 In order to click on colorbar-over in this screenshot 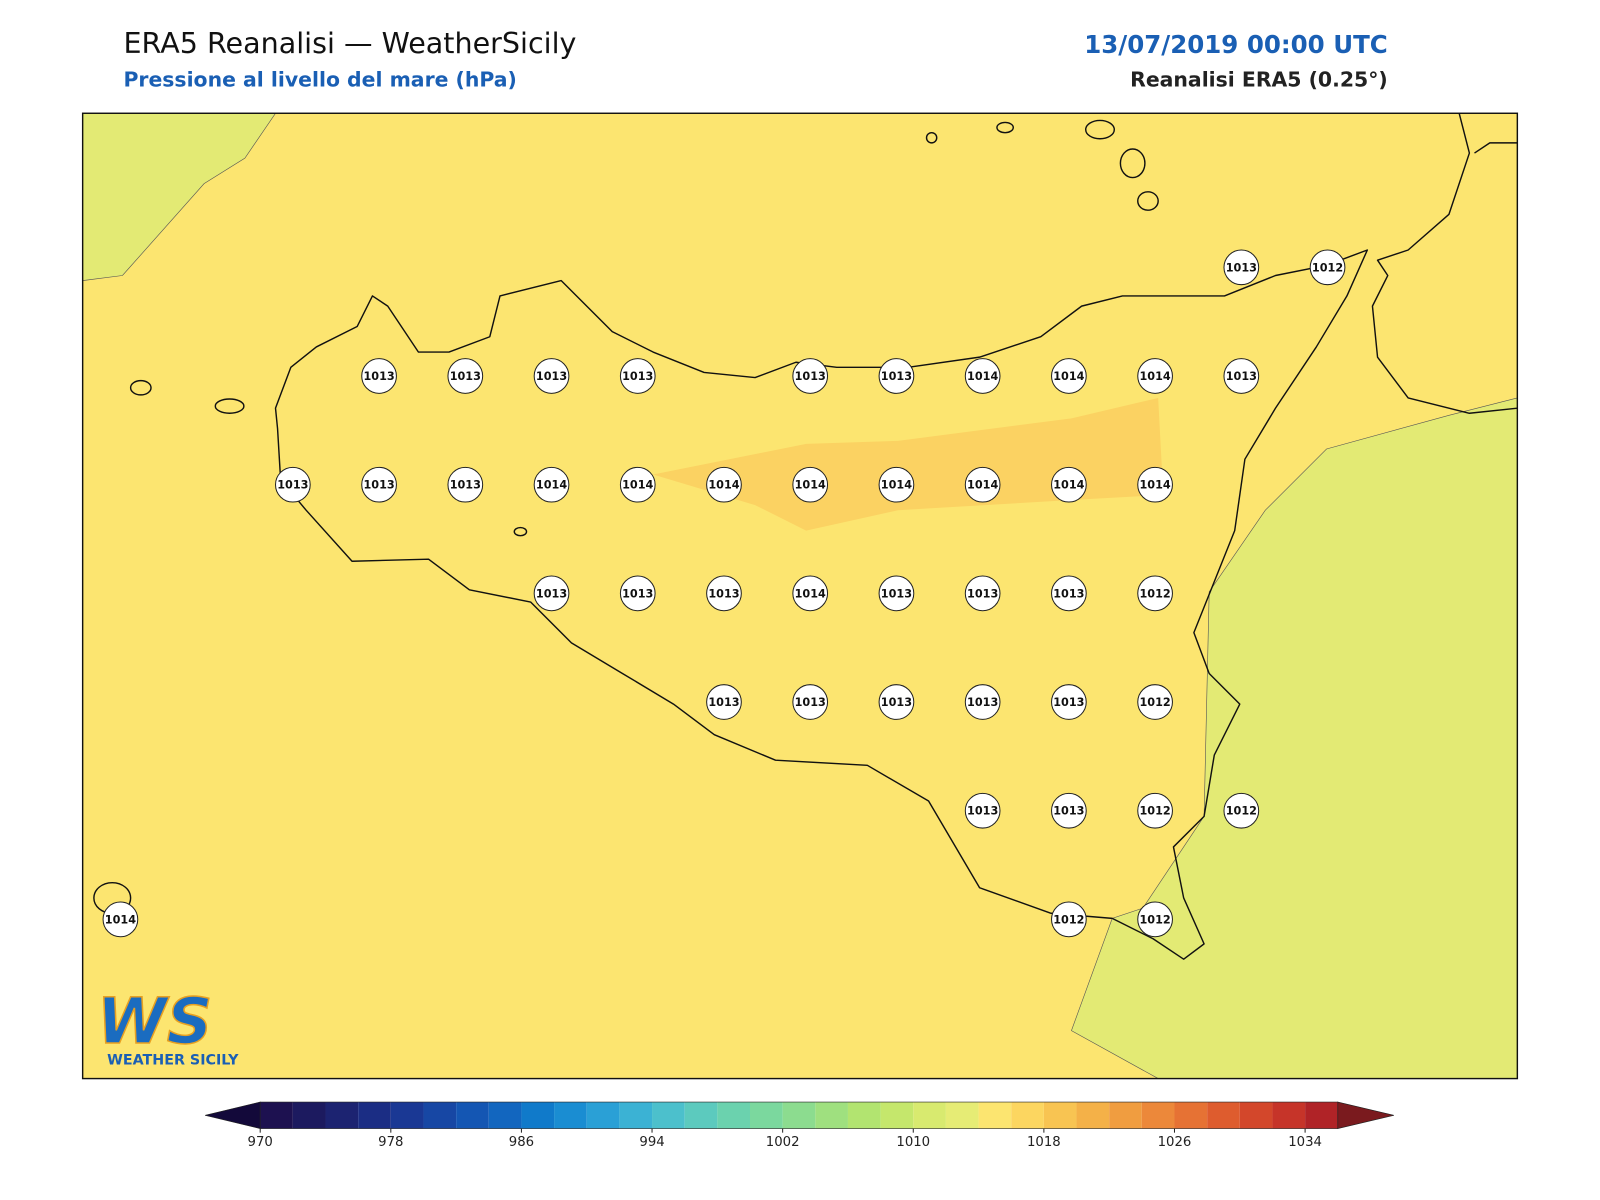, I will do `click(1365, 1115)`.